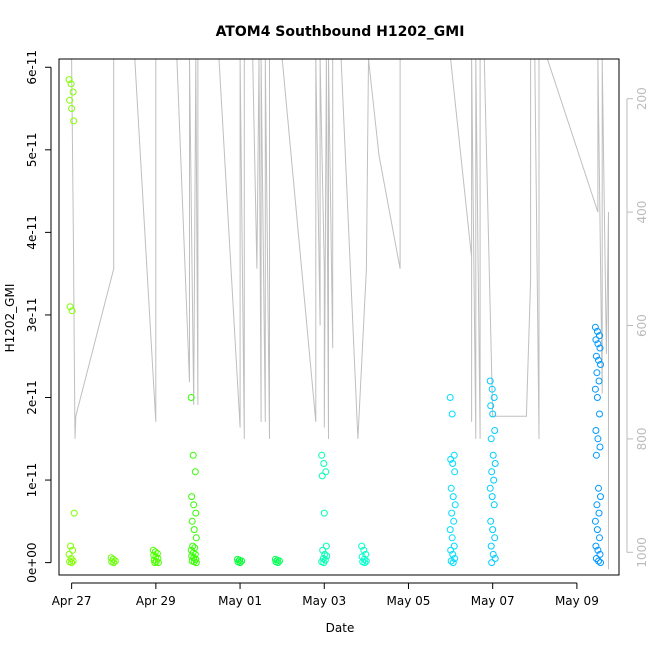  What do you see at coordinates (324, 601) in the screenshot?
I see `x-tick-label: May 03` at bounding box center [324, 601].